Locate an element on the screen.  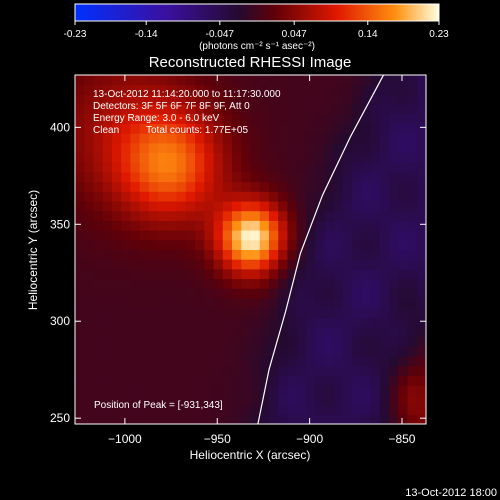
x-axis-label: Heliocentric X (arcsec) is located at coordinates (250, 455).